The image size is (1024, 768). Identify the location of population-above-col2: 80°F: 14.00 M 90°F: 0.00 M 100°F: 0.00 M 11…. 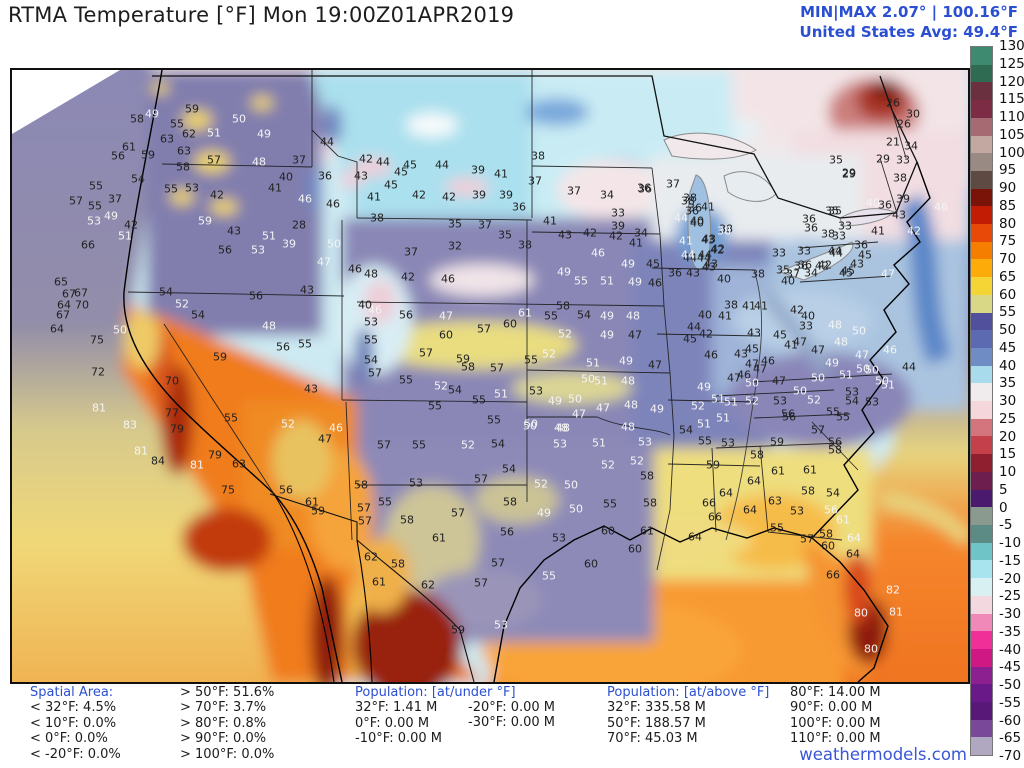
(835, 716).